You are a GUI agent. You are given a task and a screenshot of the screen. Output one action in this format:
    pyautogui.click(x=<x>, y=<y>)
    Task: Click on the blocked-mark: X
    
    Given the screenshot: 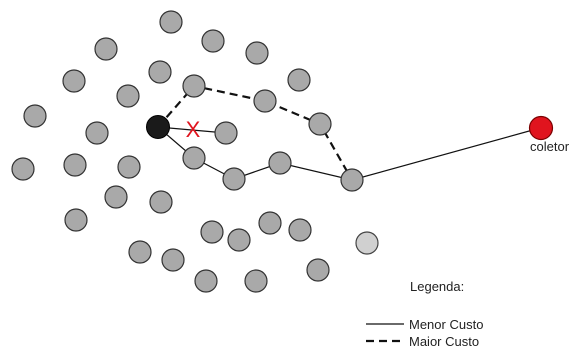 What is the action you would take?
    pyautogui.click(x=193, y=129)
    